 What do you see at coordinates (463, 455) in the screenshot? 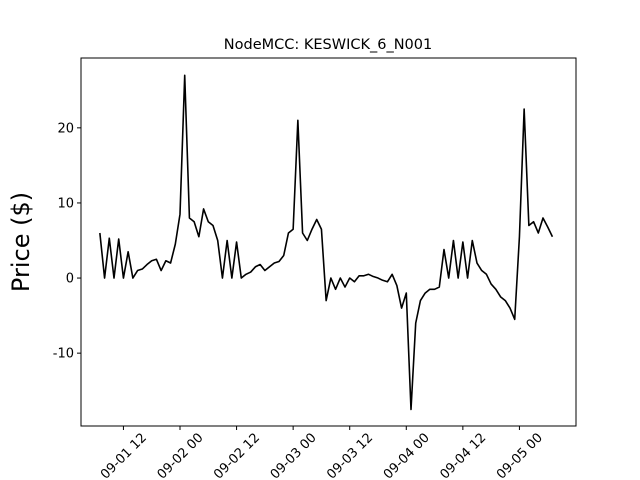
I see `x-tick-label: 09-04 12` at bounding box center [463, 455].